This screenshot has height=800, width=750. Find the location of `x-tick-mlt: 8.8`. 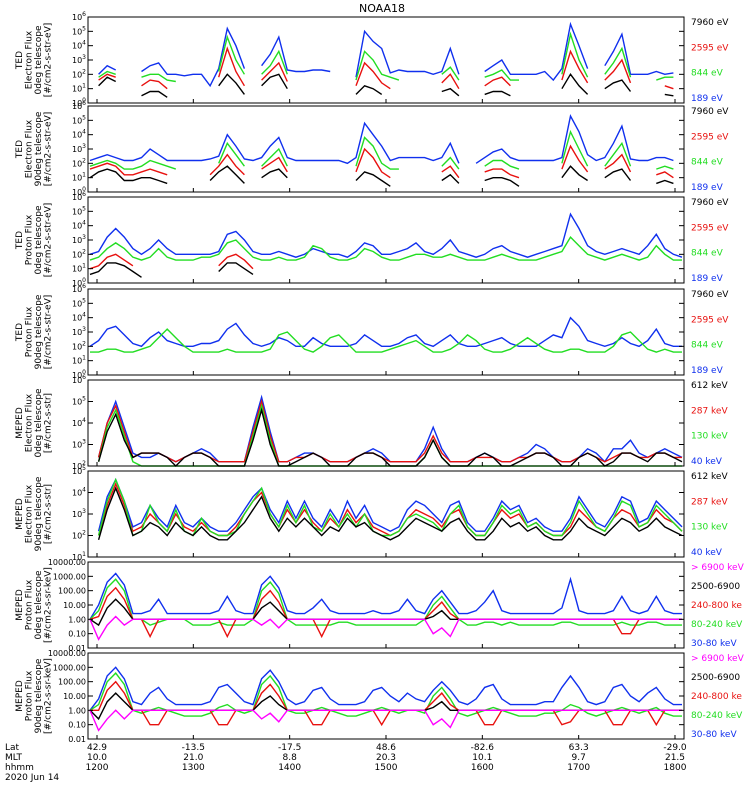

x-tick-mlt: 8.8 is located at coordinates (290, 758).